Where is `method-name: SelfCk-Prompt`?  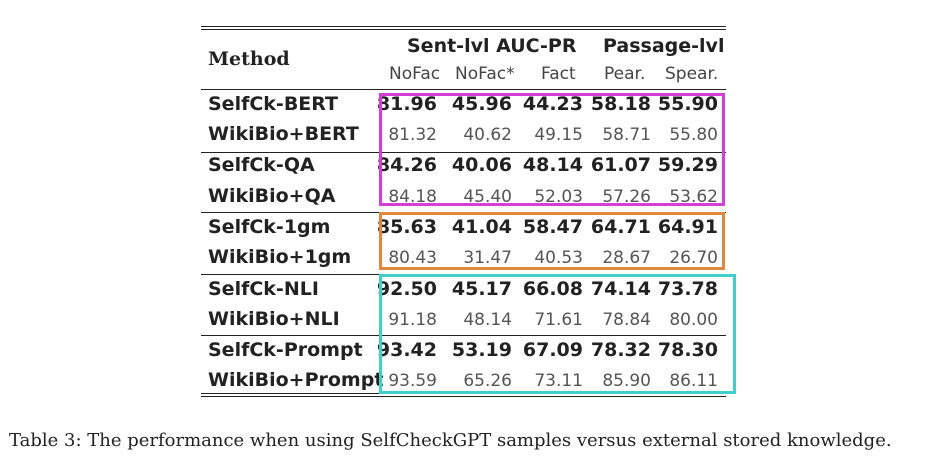 method-name: SelfCk-Prompt is located at coordinates (285, 350).